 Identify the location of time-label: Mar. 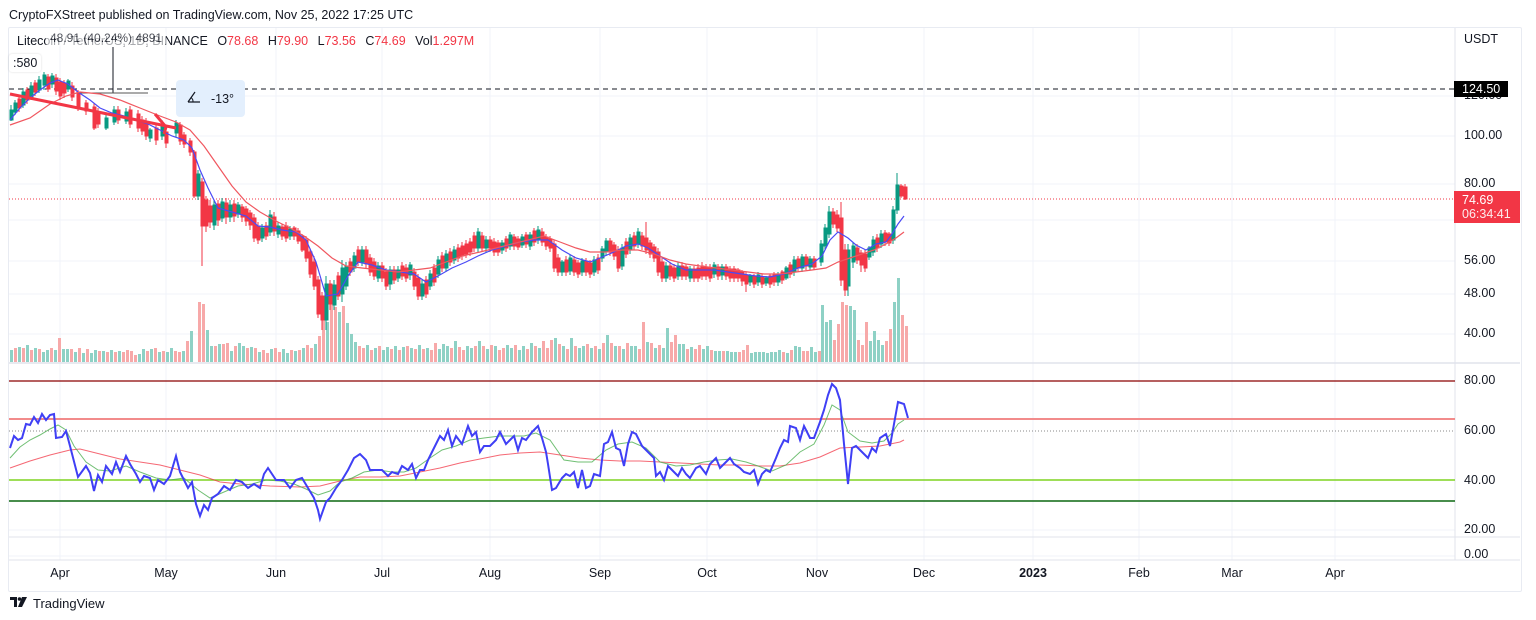
(1232, 573).